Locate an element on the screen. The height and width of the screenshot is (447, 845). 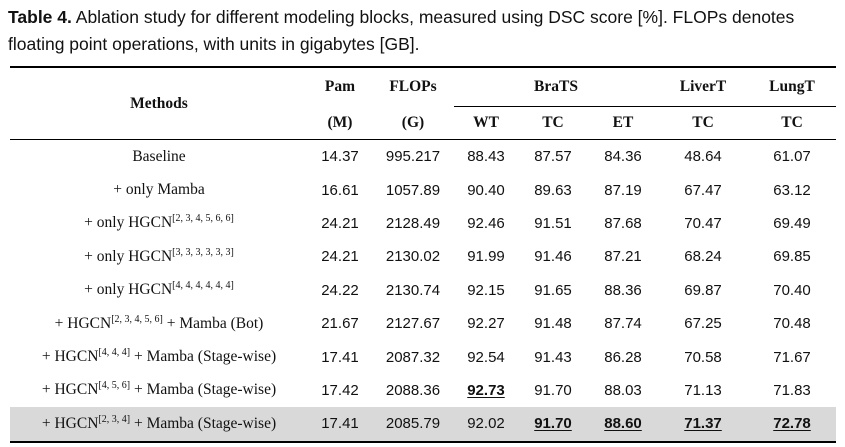
cell-et: 86.28 is located at coordinates (623, 356).